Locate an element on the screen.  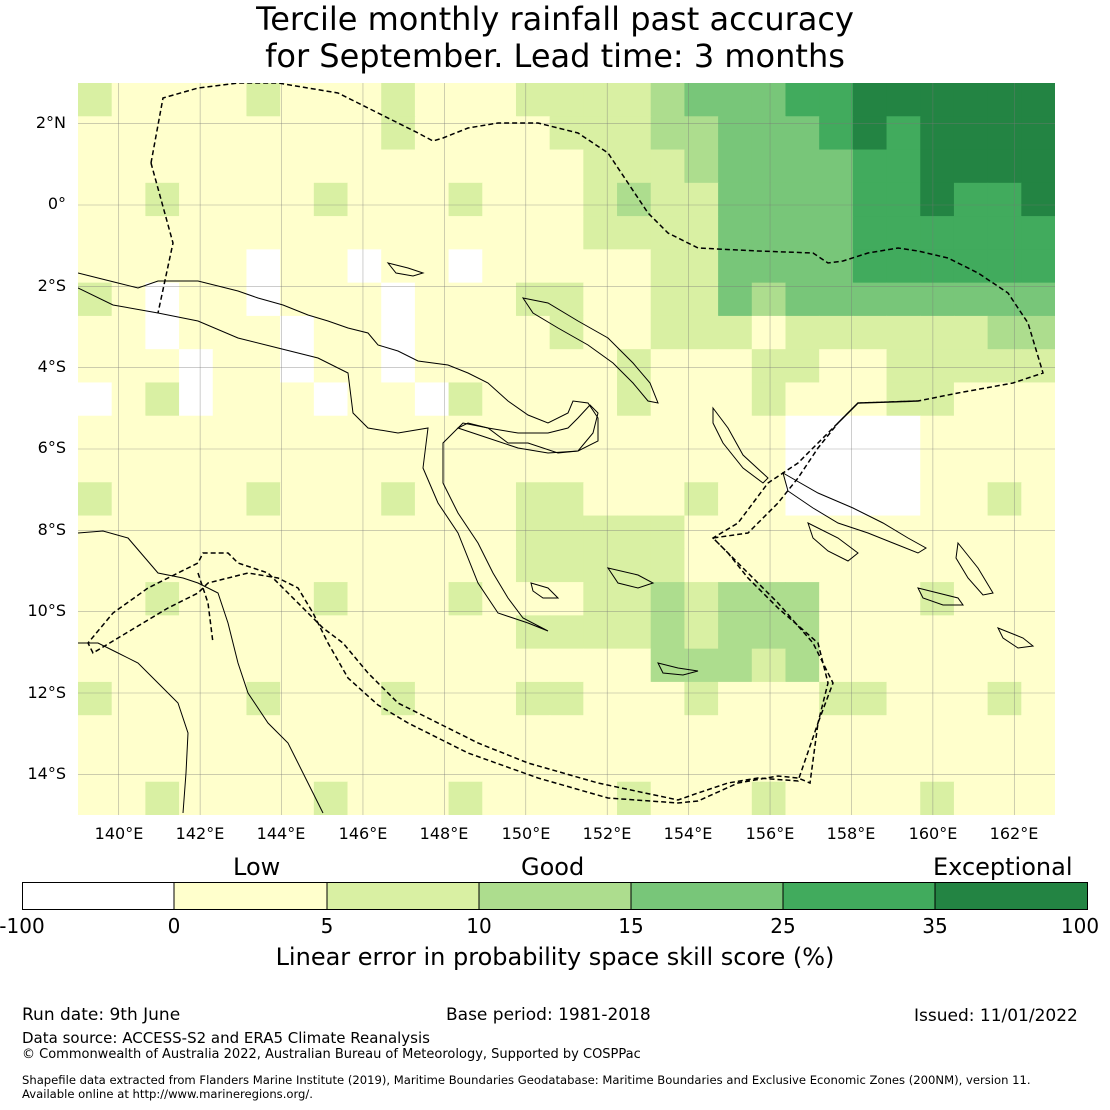
colorbar is located at coordinates (555, 896).